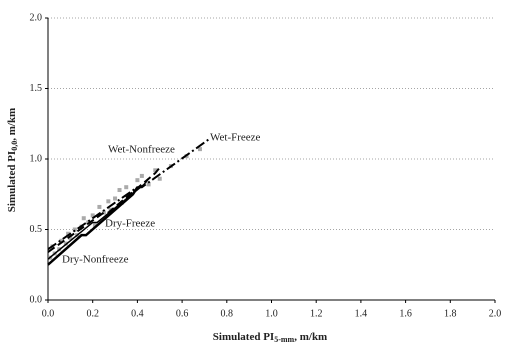  I want to click on x-tick-label: 0.4, so click(137, 313).